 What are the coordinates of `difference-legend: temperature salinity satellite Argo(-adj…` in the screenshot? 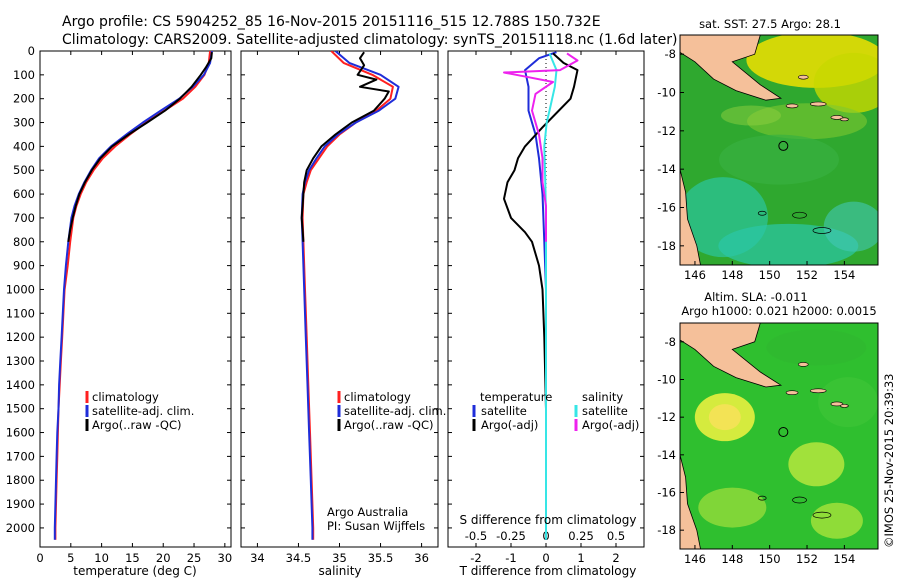 It's located at (555, 411).